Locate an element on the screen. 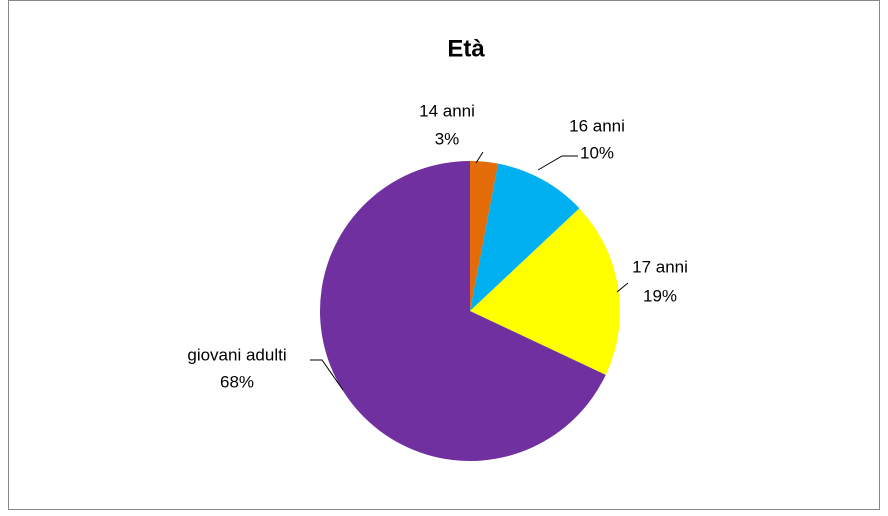 This screenshot has width=888, height=516. slice-label: 17 anni is located at coordinates (660, 266).